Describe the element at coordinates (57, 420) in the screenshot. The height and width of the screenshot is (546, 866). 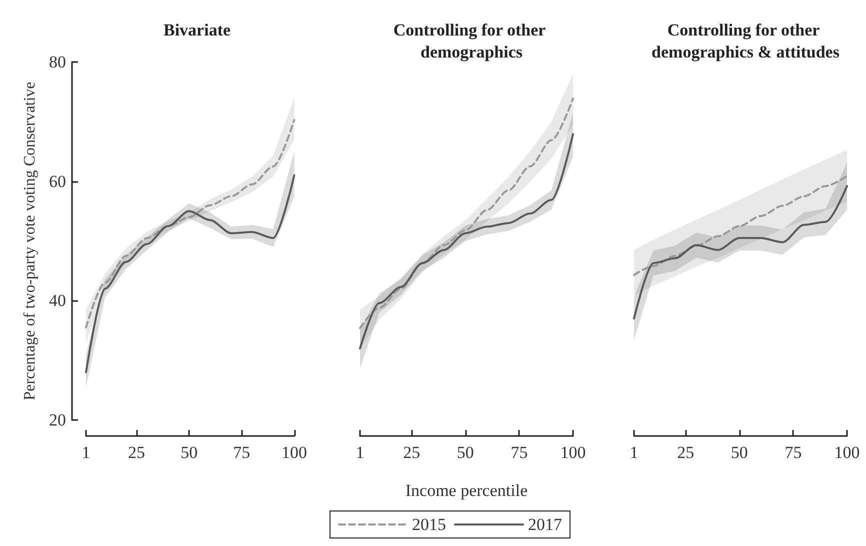
I see `y-tick-label: 20` at that location.